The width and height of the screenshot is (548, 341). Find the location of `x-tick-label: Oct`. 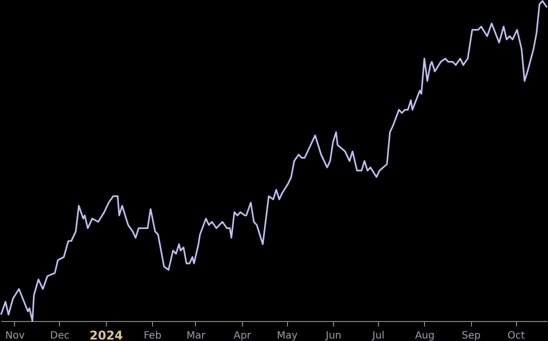

x-tick-label: Oct is located at coordinates (516, 335).